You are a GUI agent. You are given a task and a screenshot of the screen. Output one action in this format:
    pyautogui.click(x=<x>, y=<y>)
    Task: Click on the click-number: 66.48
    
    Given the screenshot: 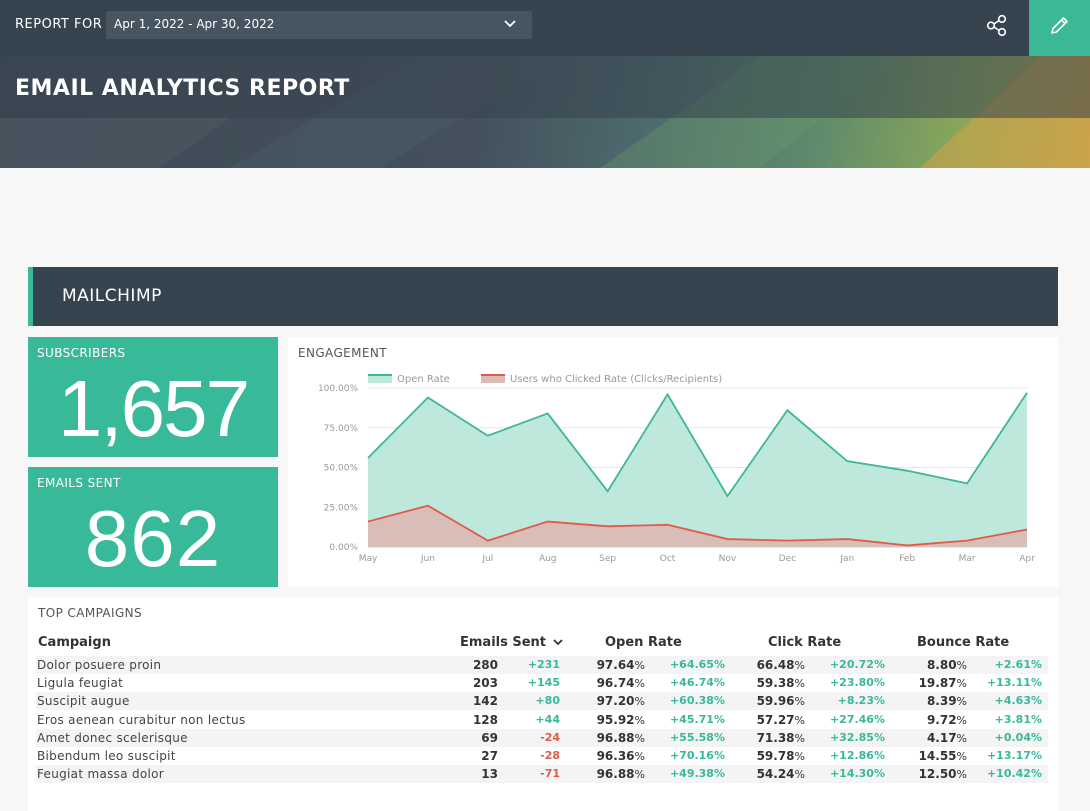 What is the action you would take?
    pyautogui.click(x=775, y=665)
    